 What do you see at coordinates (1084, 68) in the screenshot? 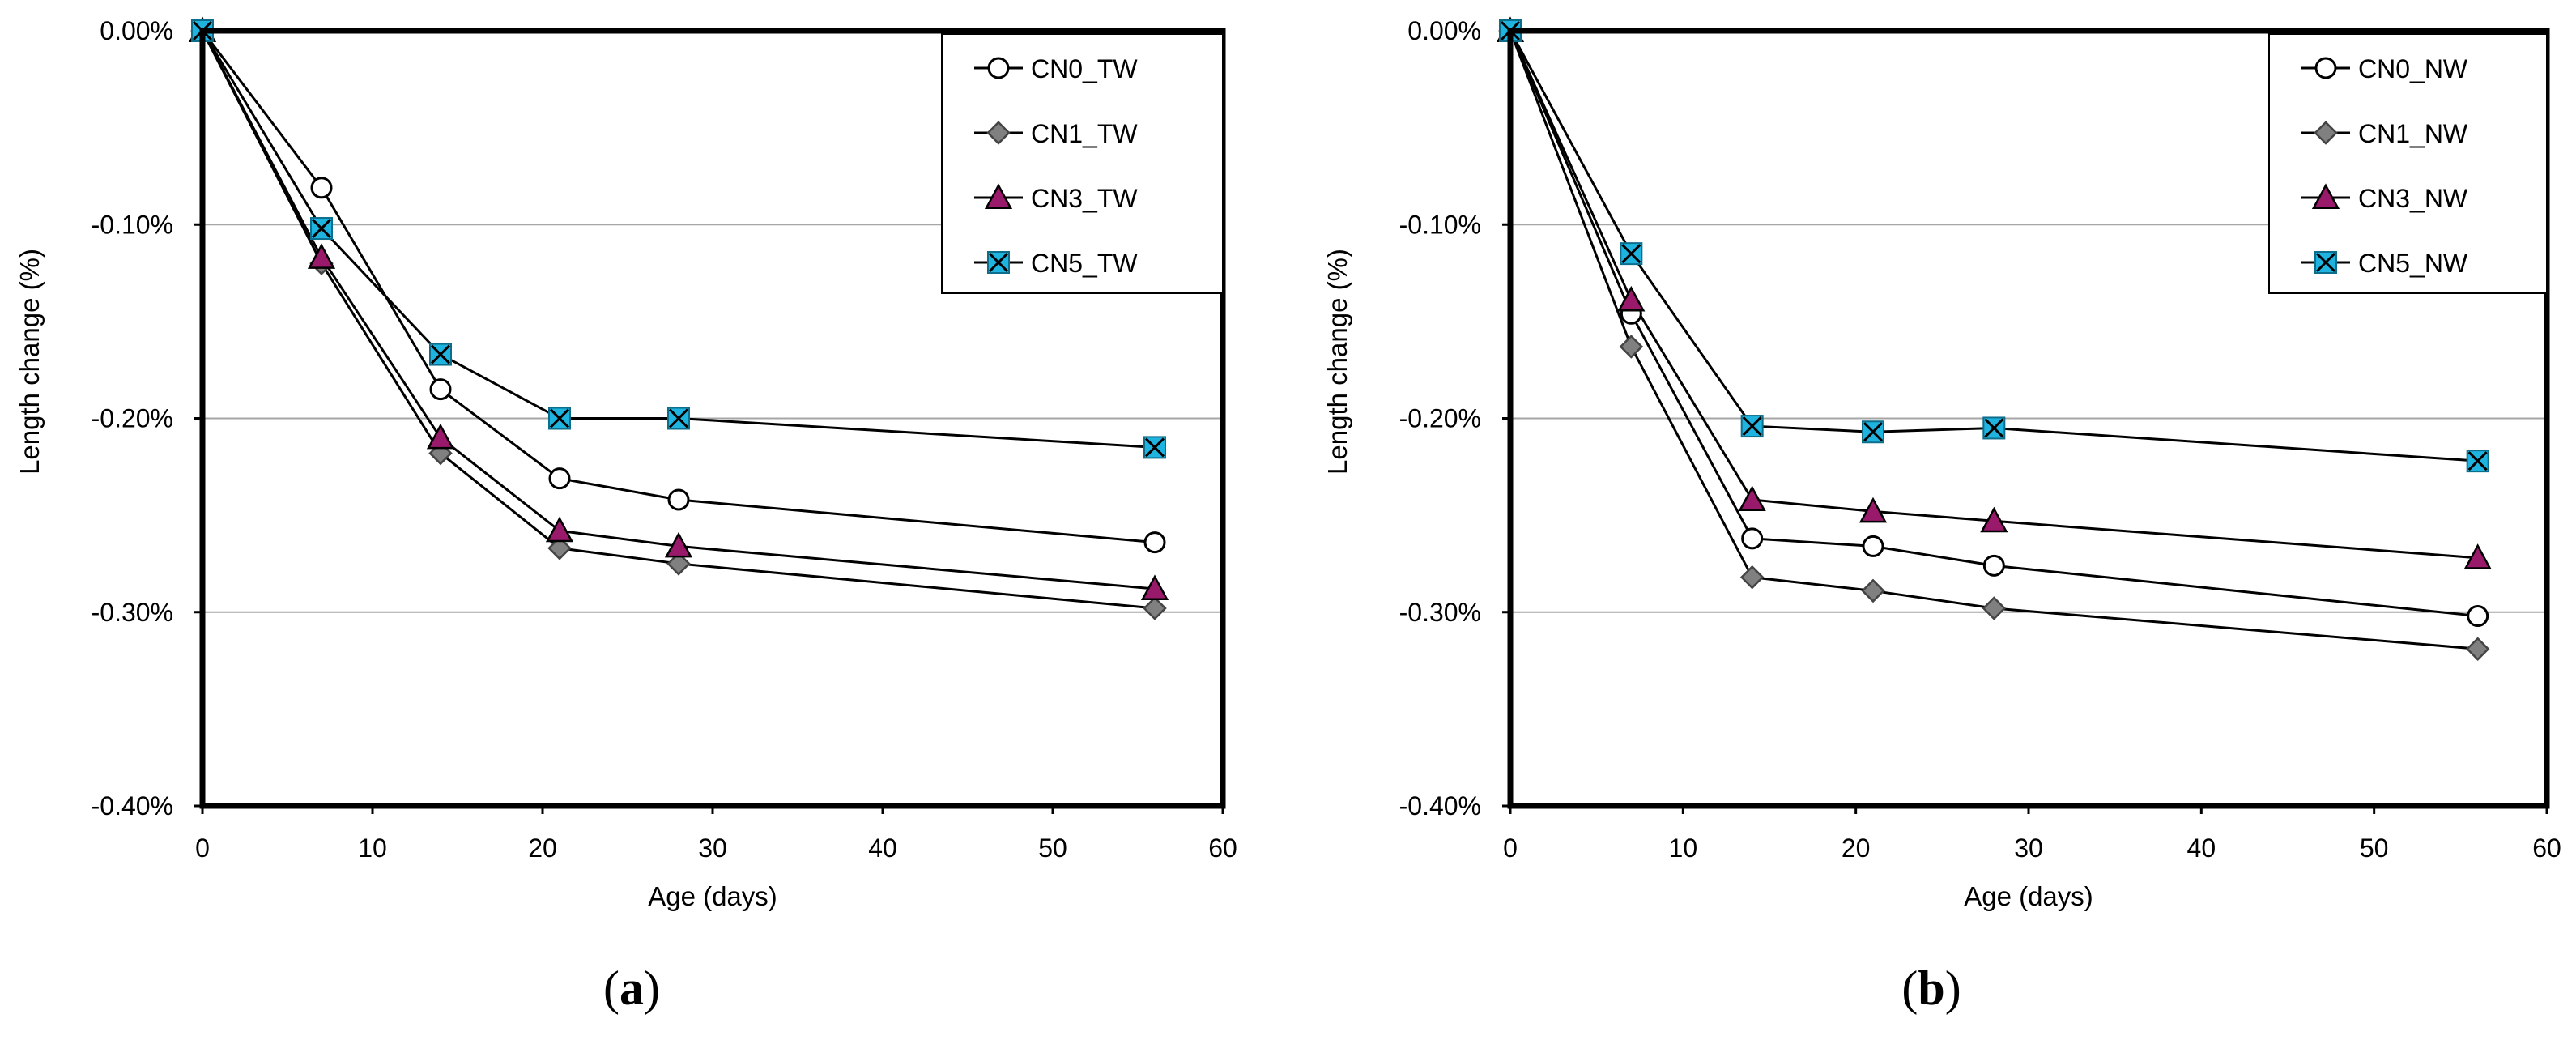
I see `legend-label: CN0_TW` at bounding box center [1084, 68].